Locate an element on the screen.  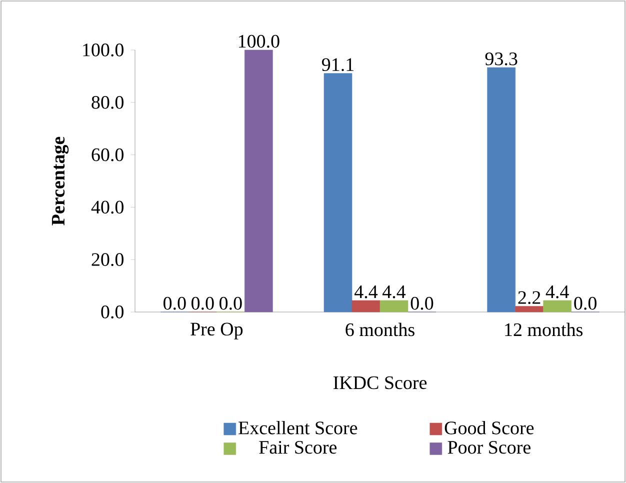
legend-label: Good Score is located at coordinates (489, 427).